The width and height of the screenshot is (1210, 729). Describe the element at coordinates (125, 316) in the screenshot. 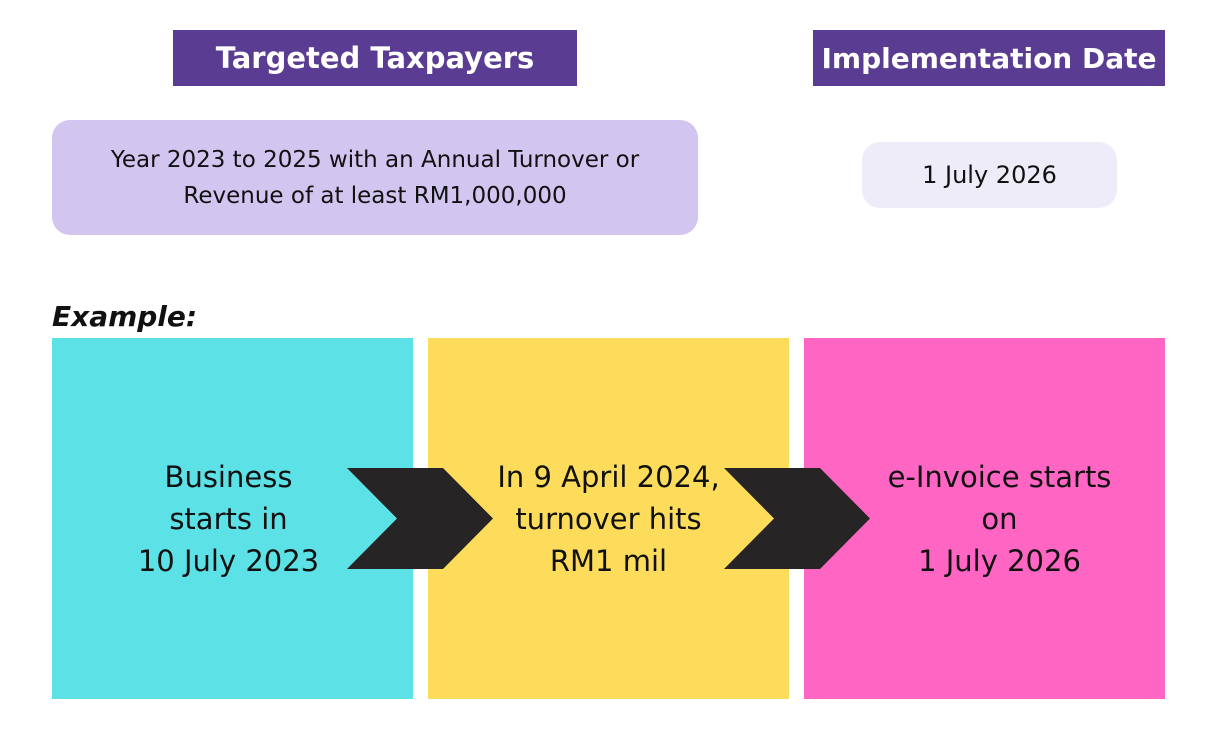

I see `example-label: Example:` at that location.